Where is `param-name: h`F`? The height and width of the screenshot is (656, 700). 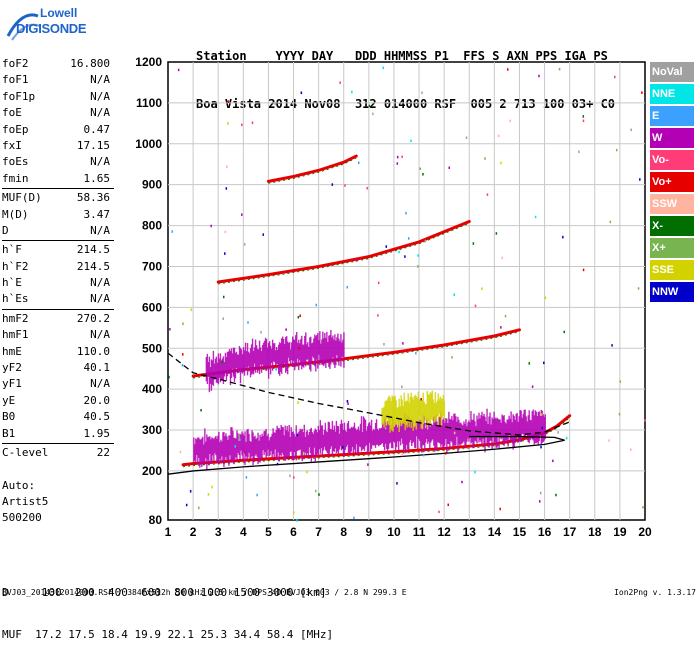
param-name: h`F is located at coordinates (12, 250).